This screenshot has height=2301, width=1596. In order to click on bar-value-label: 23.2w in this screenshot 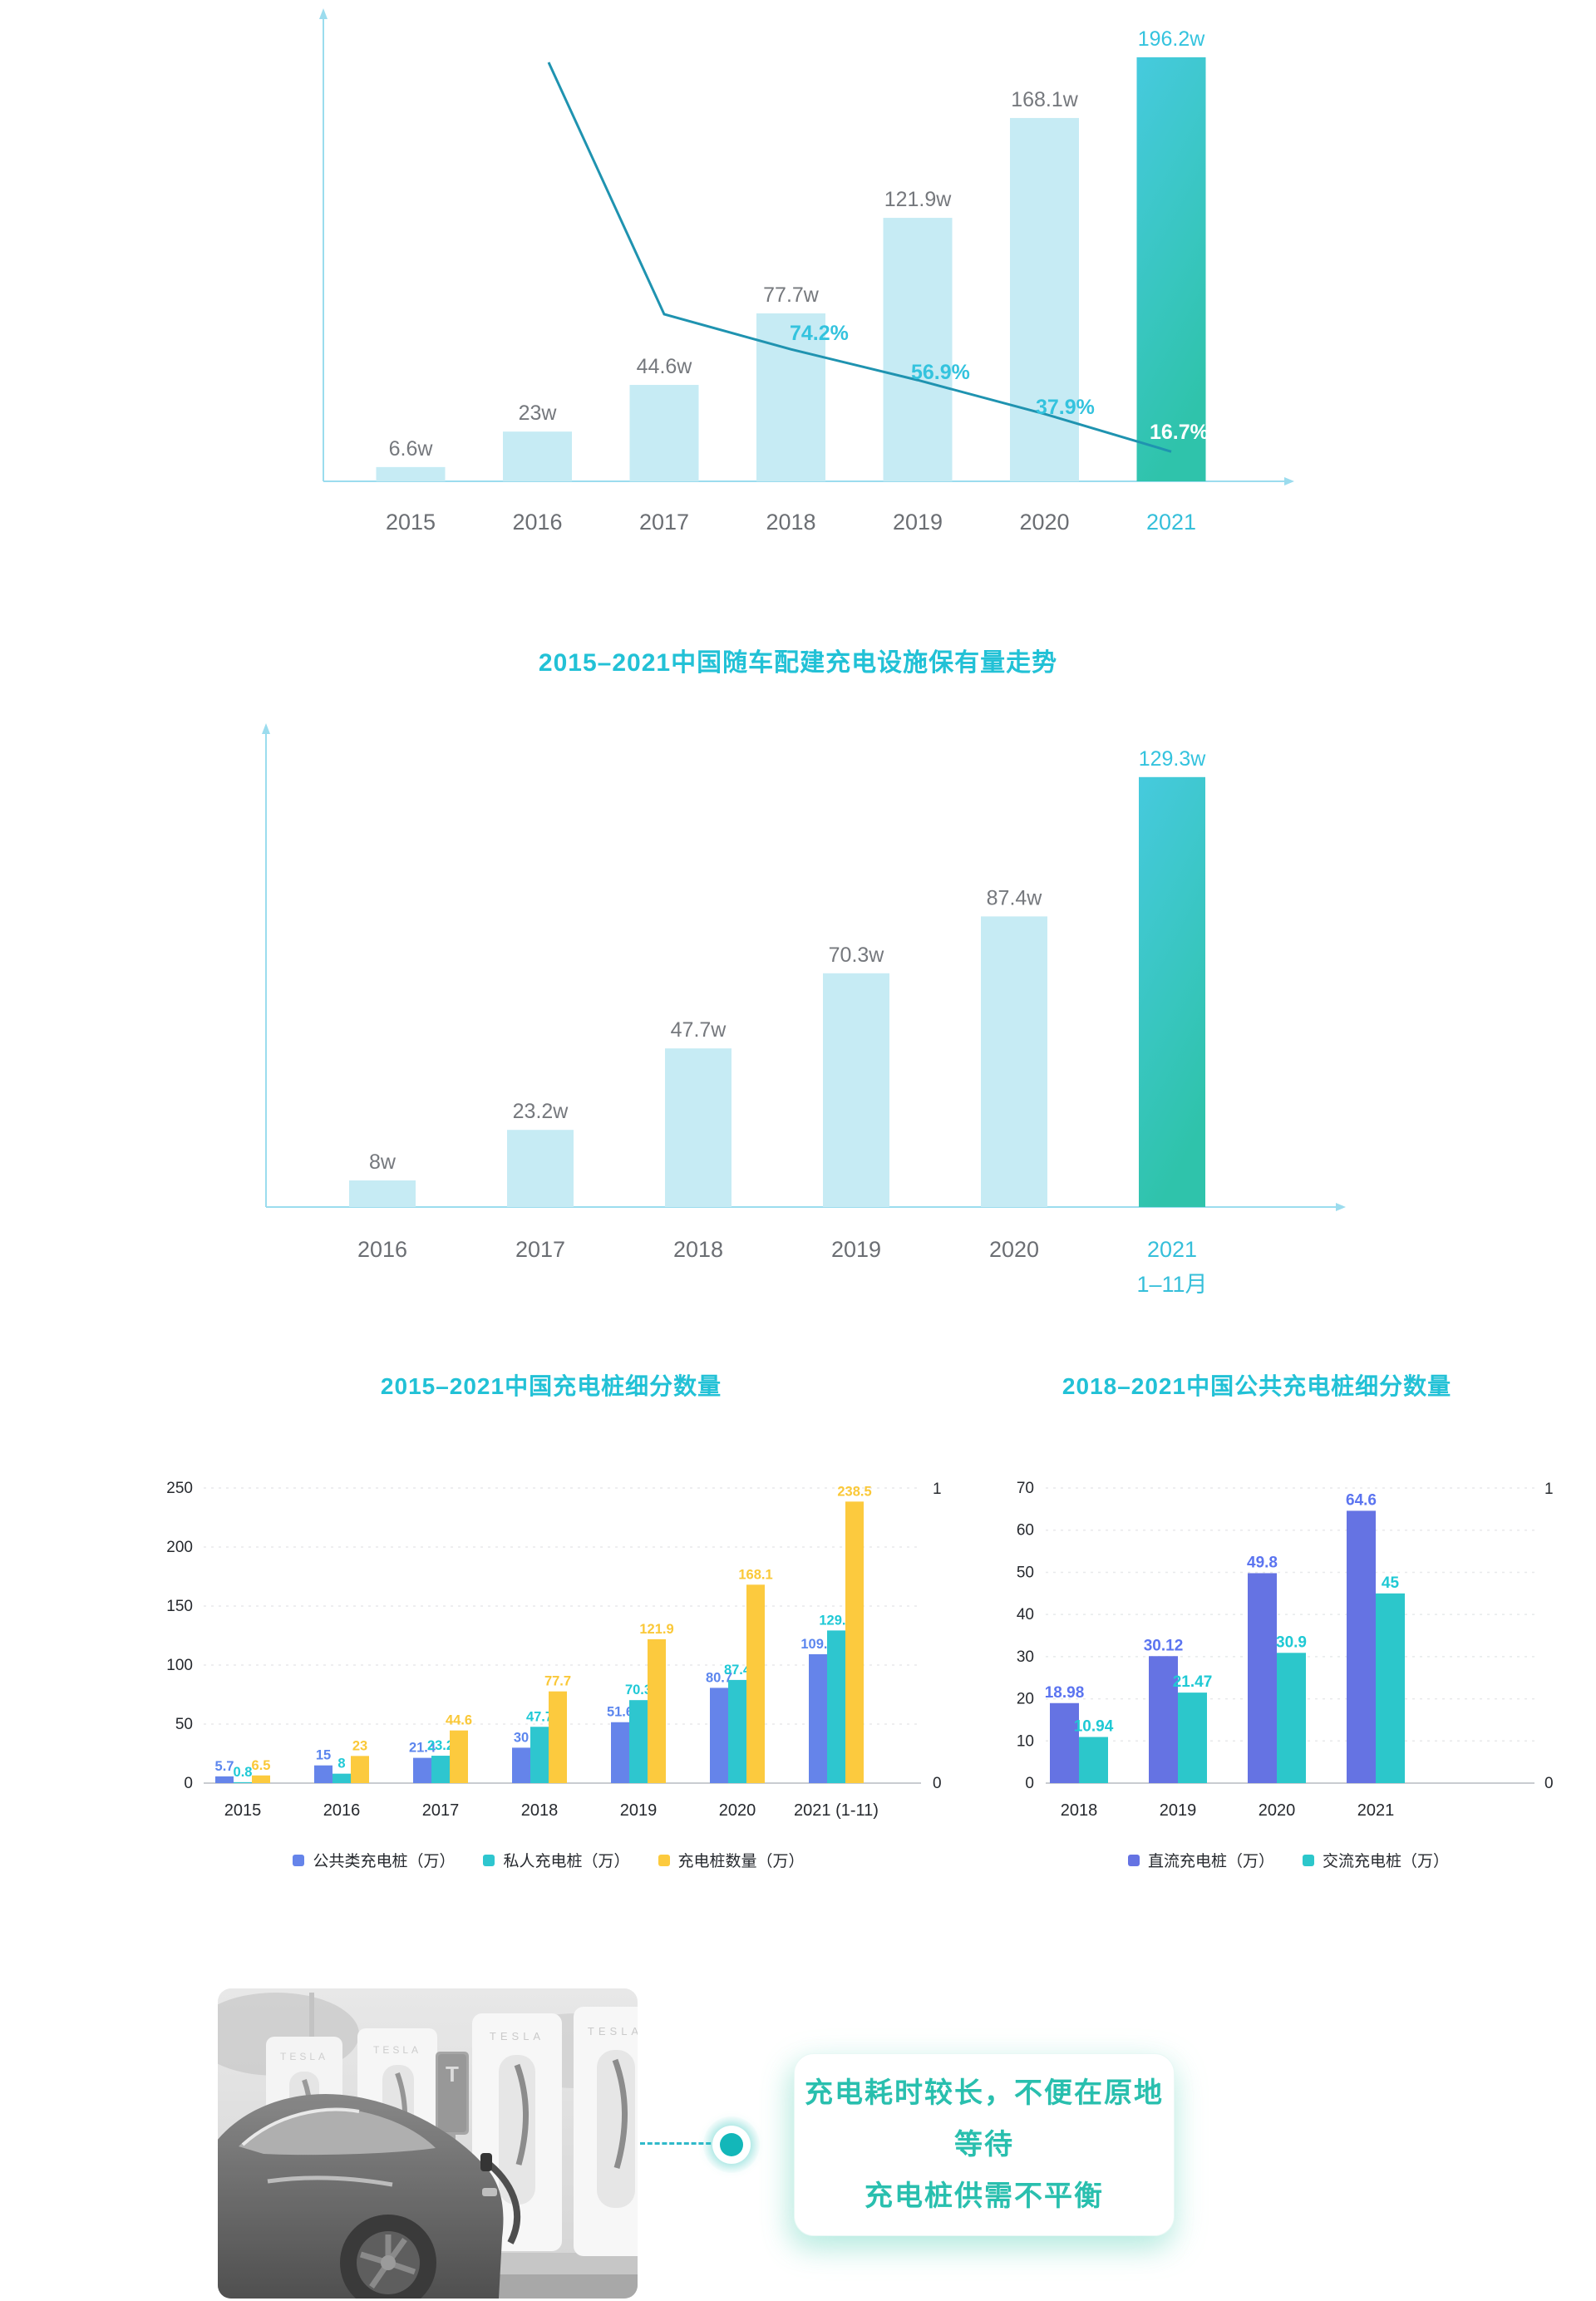, I will do `click(541, 1111)`.